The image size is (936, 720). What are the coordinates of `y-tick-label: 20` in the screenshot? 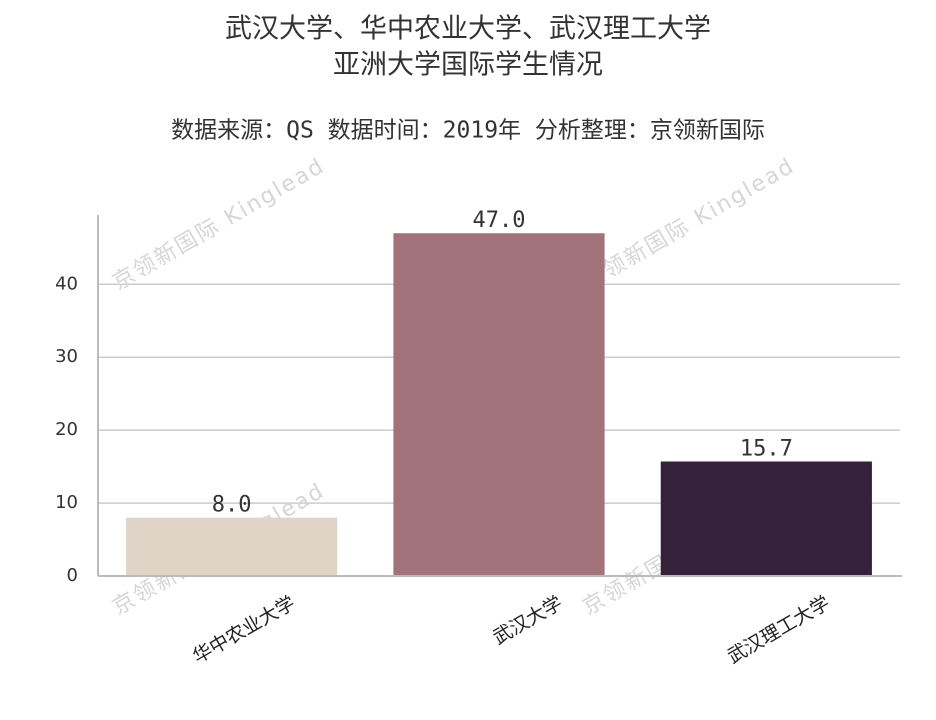 It's located at (66, 429).